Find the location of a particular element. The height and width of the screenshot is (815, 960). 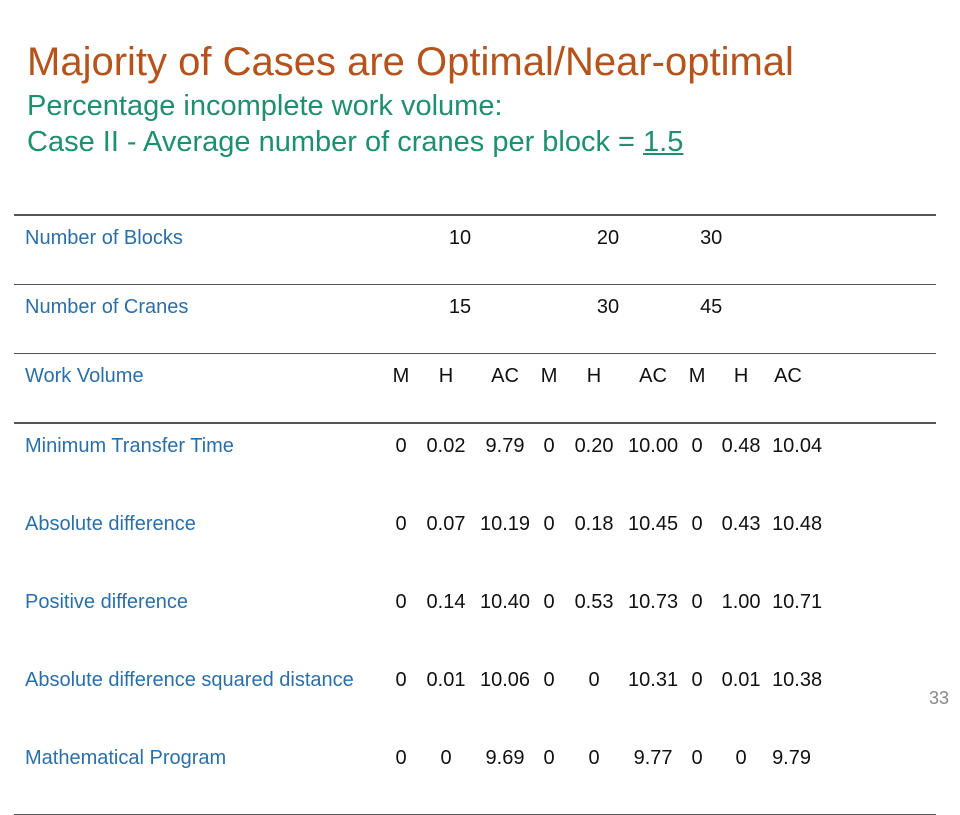

blocks-value: 10 is located at coordinates (460, 238).